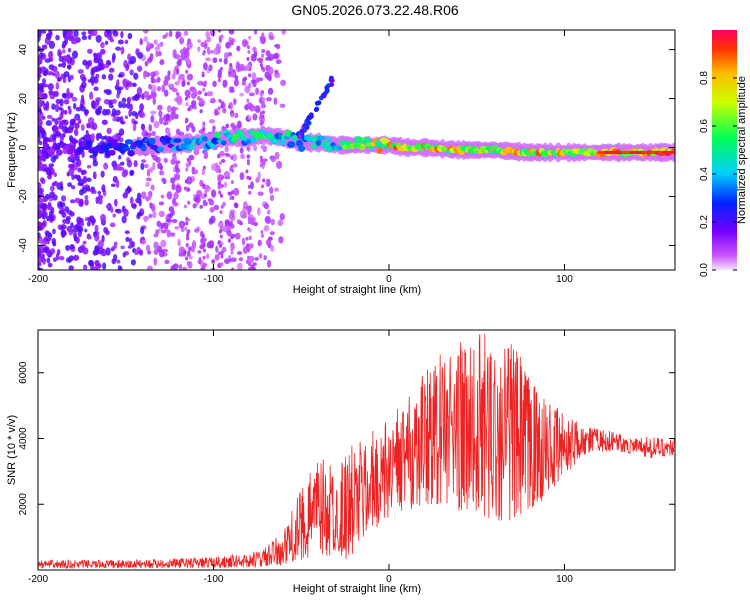 The width and height of the screenshot is (750, 600). What do you see at coordinates (12, 150) in the screenshot?
I see `spectrogram-y-axis-label: Frequency (Hz)` at bounding box center [12, 150].